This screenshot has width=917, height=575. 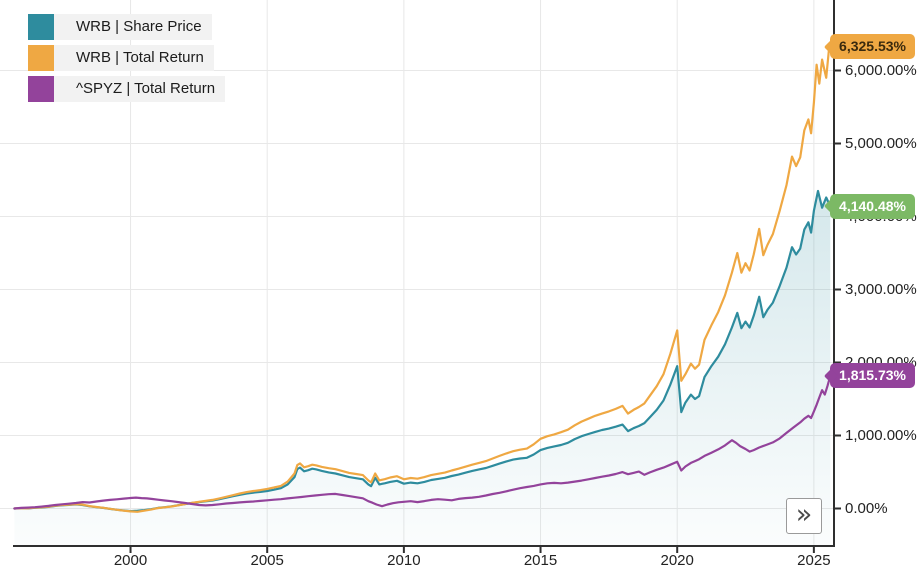 I want to click on wrb-total-return-swatch, so click(x=41, y=58).